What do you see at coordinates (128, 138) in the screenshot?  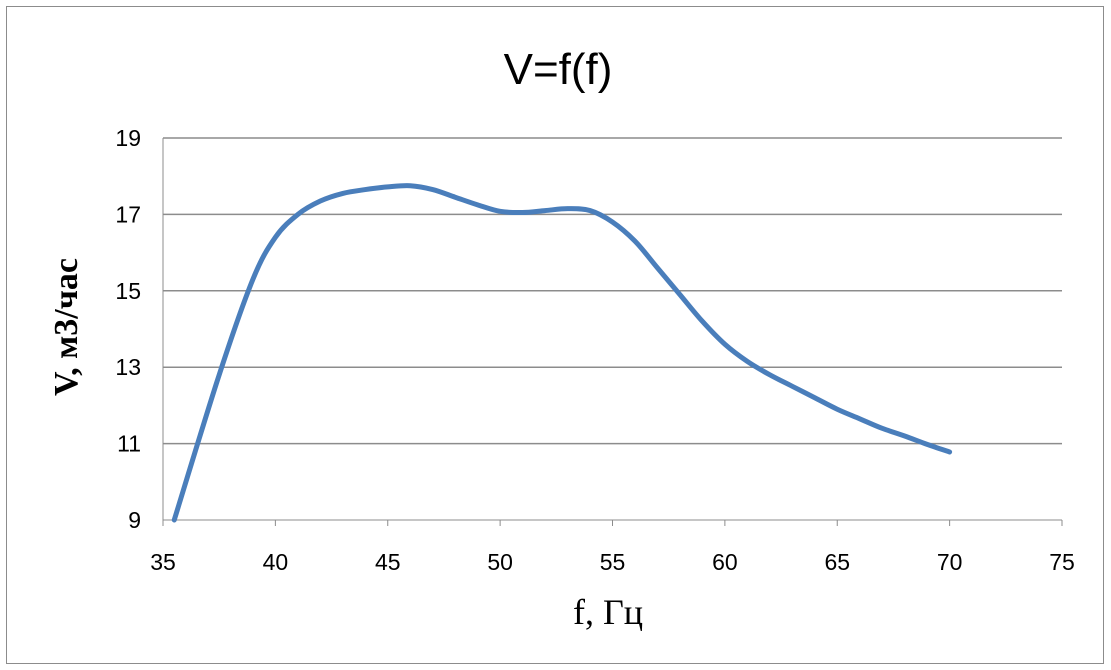 I see `y-tick-label: 19` at bounding box center [128, 138].